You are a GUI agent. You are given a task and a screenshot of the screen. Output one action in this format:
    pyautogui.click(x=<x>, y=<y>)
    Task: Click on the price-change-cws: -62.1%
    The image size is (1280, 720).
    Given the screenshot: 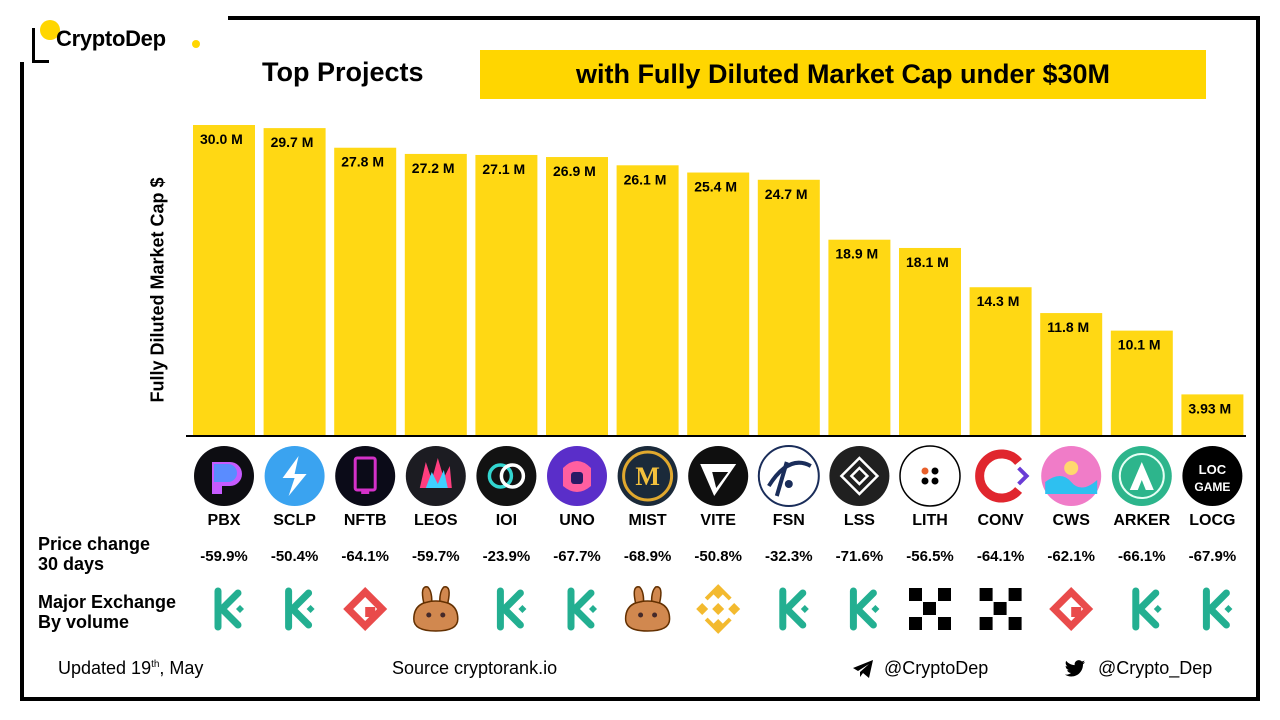 What is the action you would take?
    pyautogui.click(x=1071, y=556)
    